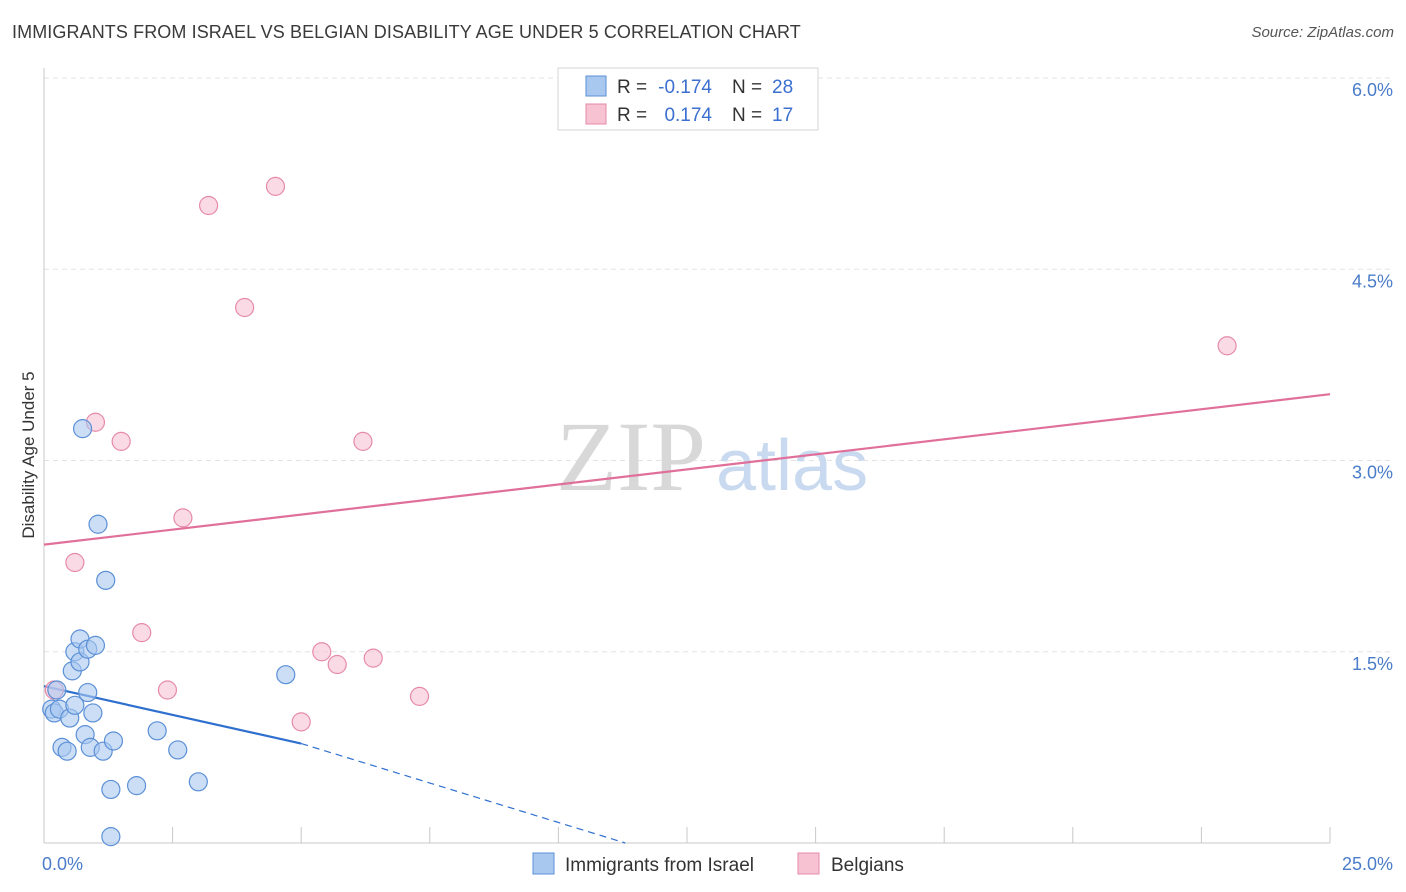 The height and width of the screenshot is (892, 1406). Describe the element at coordinates (792, 466) in the screenshot. I see `watermark-atlas: atlas` at that location.